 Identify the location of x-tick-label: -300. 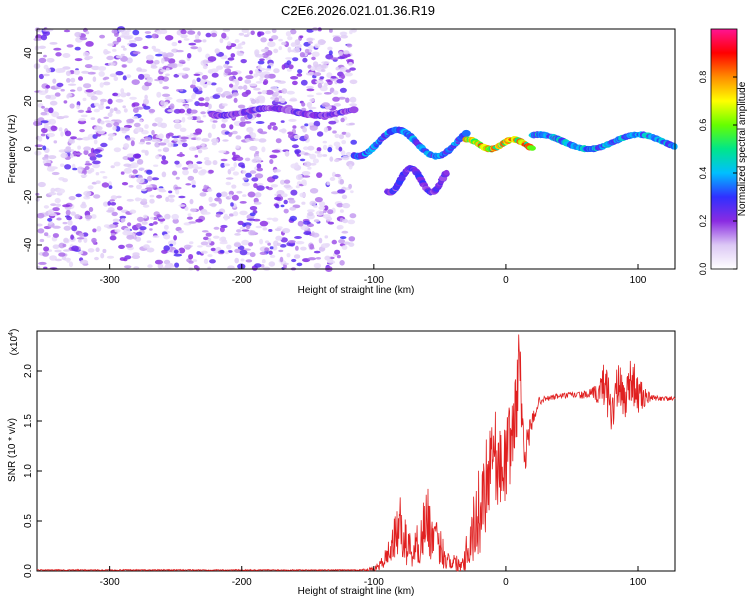
(110, 582).